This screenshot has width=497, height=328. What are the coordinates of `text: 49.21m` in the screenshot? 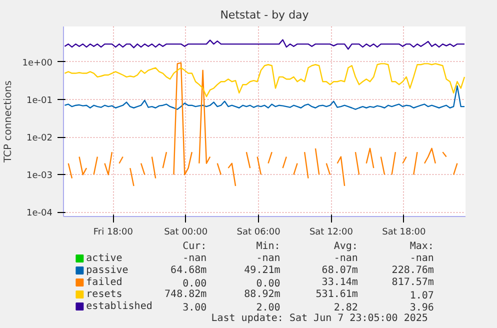 It's located at (262, 270).